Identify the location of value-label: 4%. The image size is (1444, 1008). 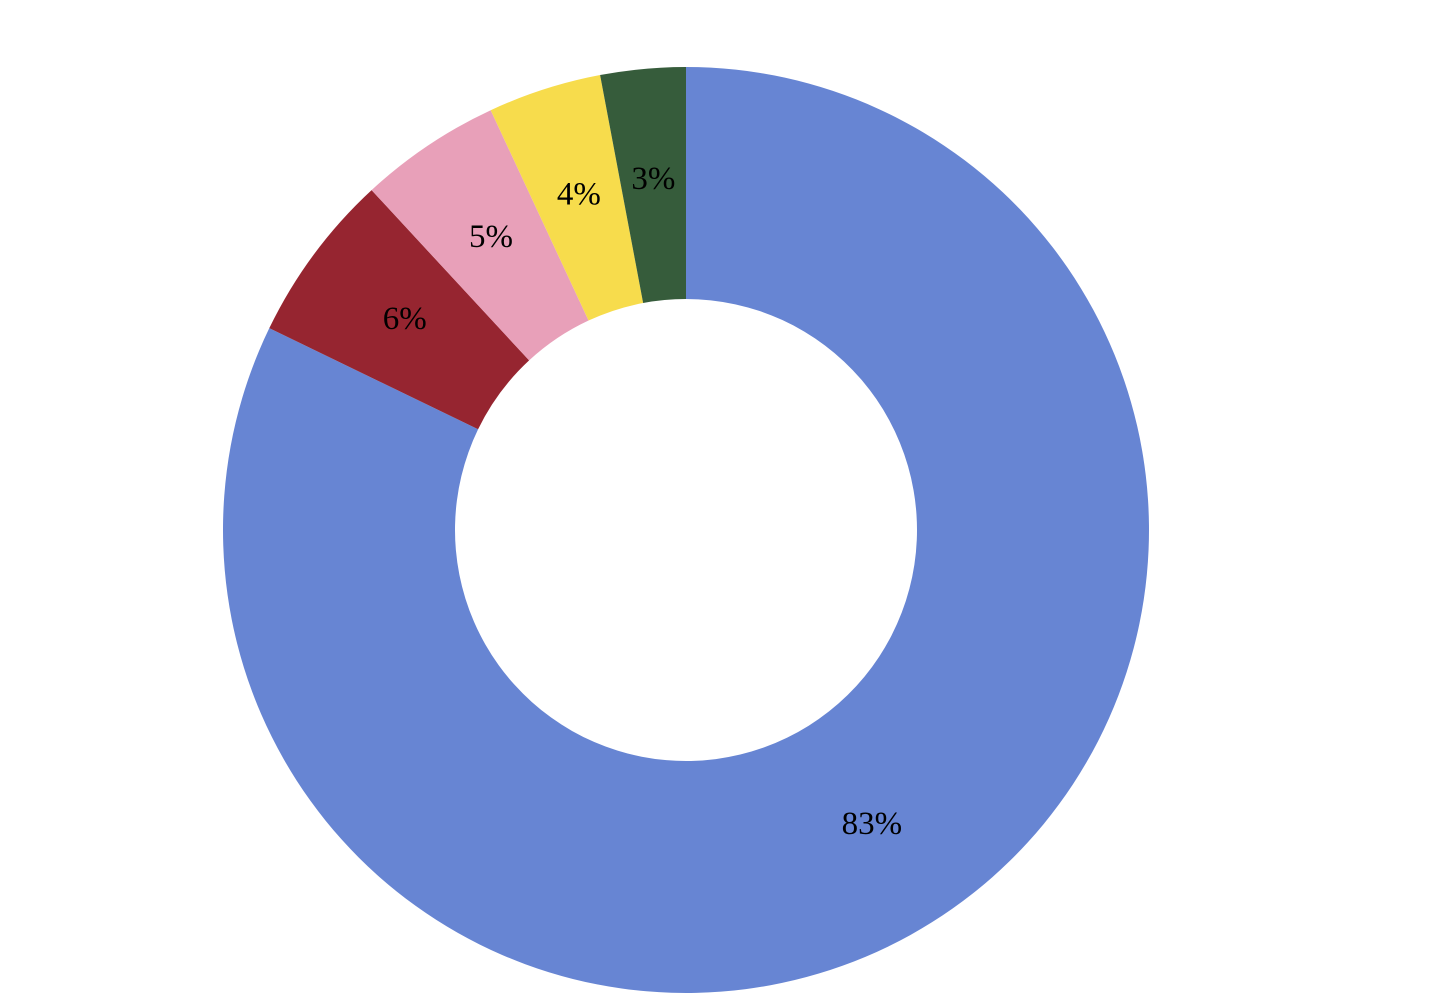
(579, 194).